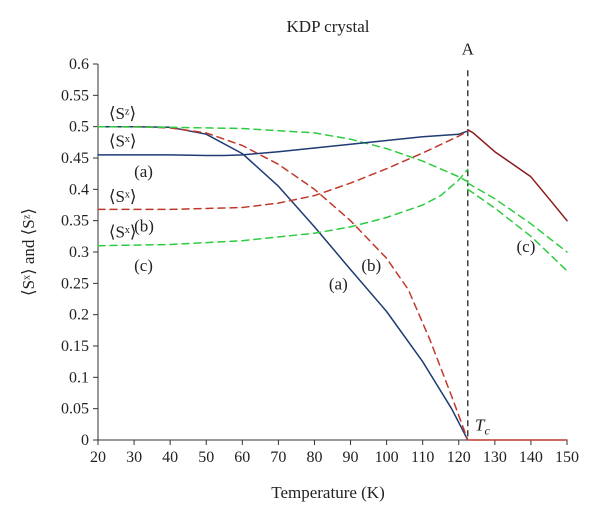 Image resolution: width=600 pixels, height=520 pixels. Describe the element at coordinates (79, 377) in the screenshot. I see `y-tick-label: 0.1` at that location.